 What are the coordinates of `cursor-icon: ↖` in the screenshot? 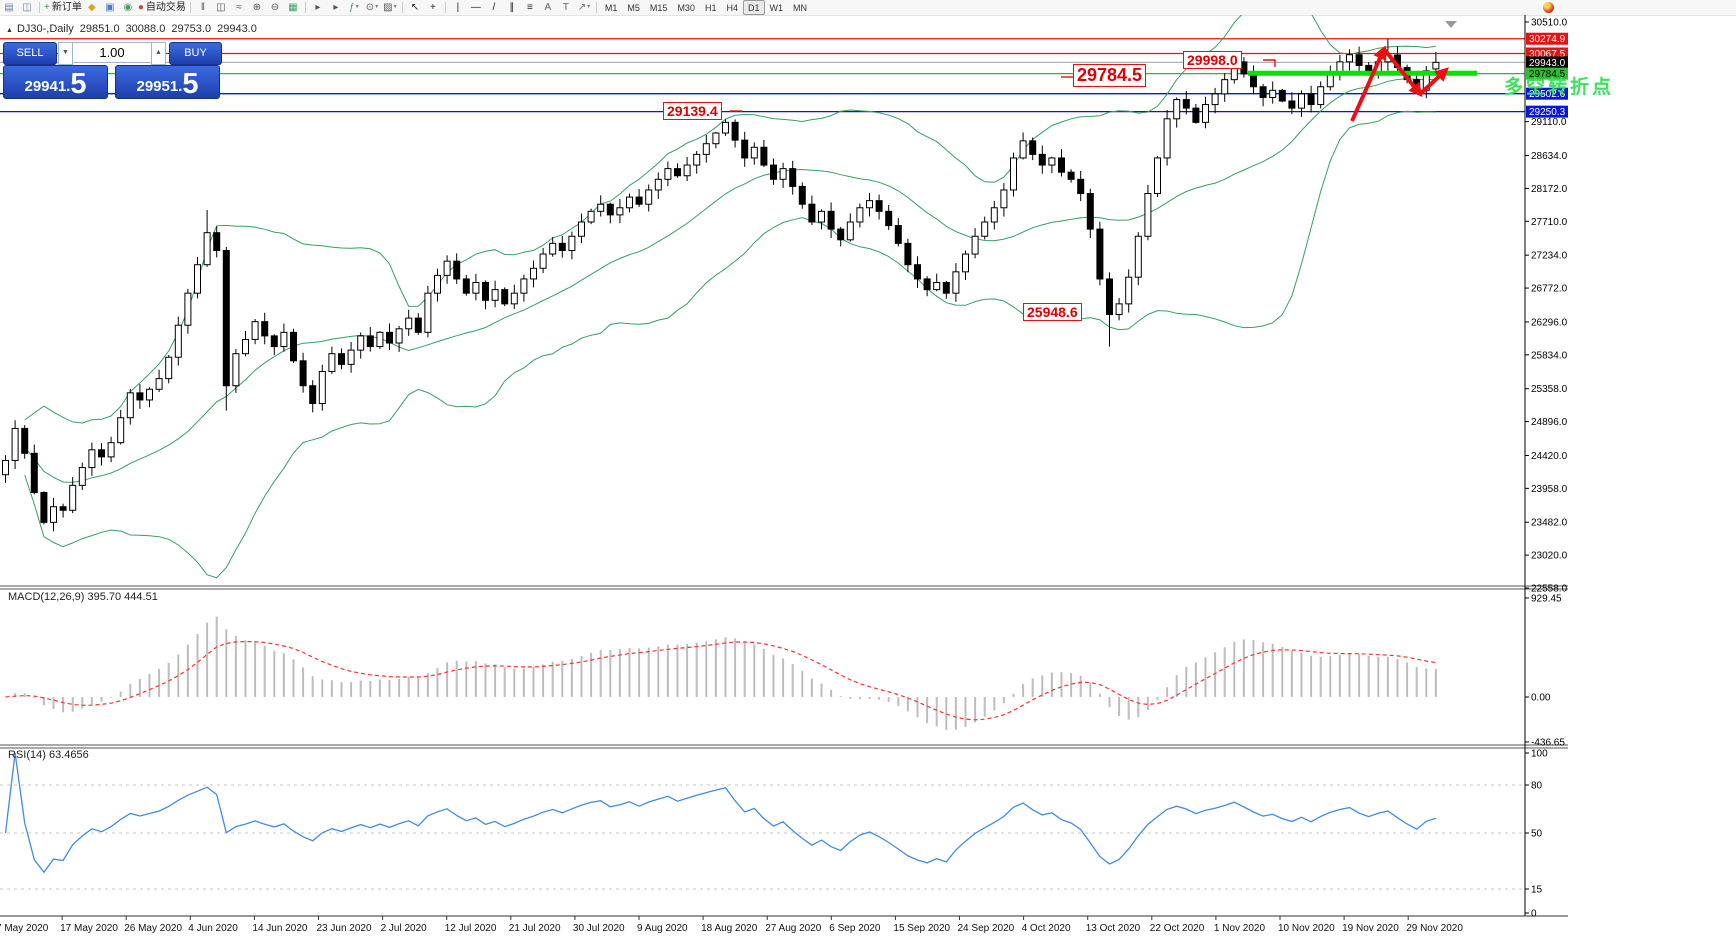 It's located at (415, 7).